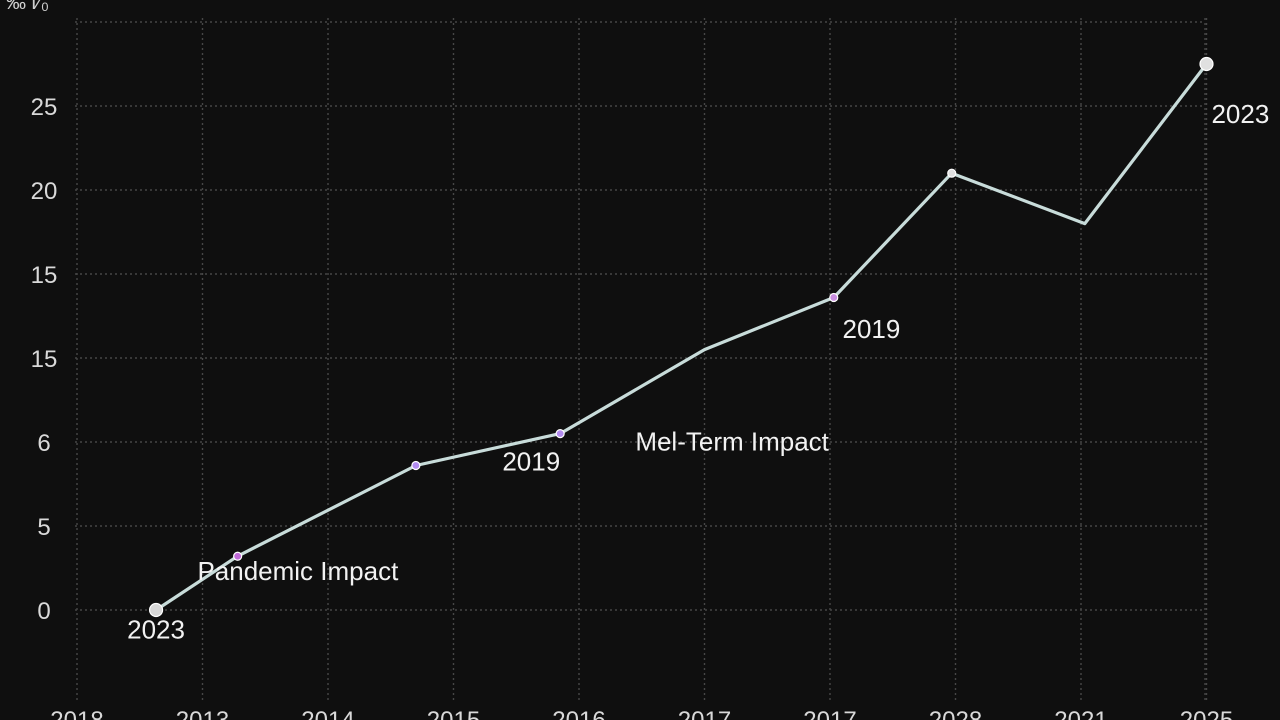 This screenshot has height=720, width=1280. I want to click on x-tick-label: 2018, so click(76, 713).